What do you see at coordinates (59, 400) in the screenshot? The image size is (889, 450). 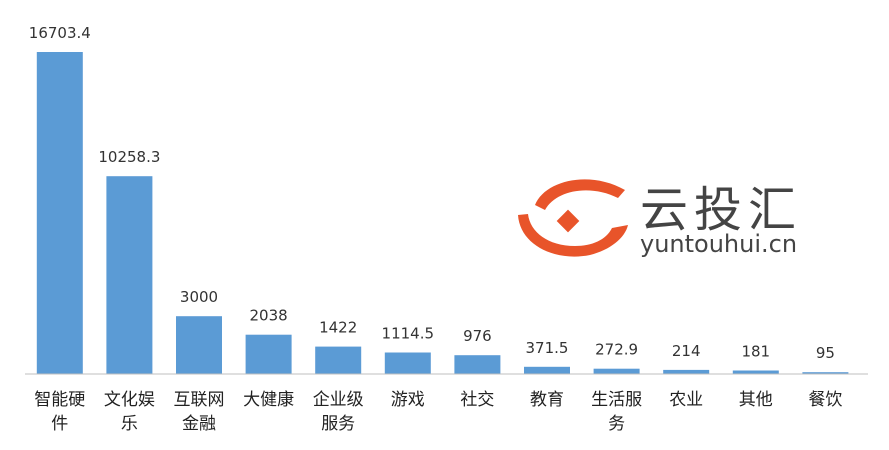 I see `category-label-0-line-0: 智能硬` at bounding box center [59, 400].